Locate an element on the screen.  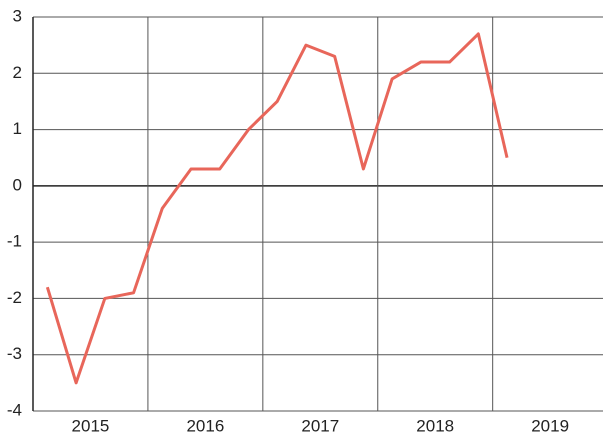
x-tick-label: 2017 is located at coordinates (320, 425).